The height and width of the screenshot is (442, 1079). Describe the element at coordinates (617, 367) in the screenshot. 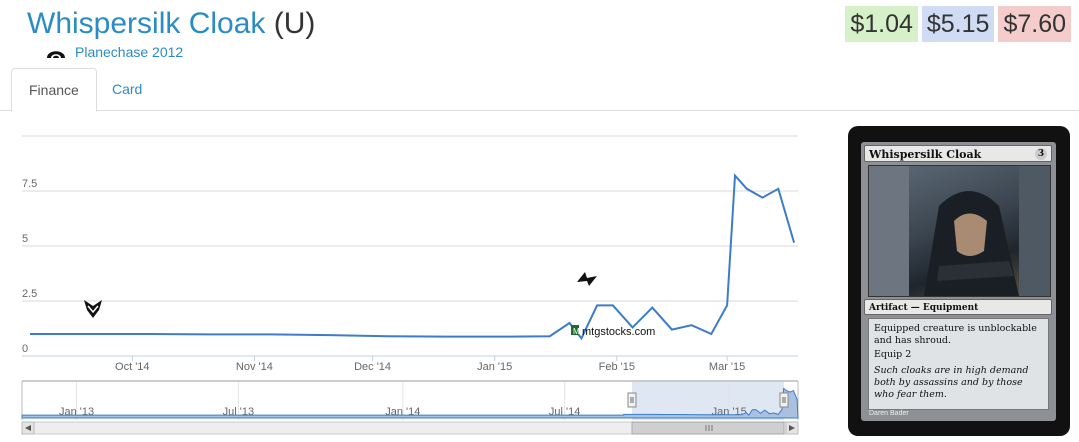

I see `x-tick-label: Feb '15` at that location.